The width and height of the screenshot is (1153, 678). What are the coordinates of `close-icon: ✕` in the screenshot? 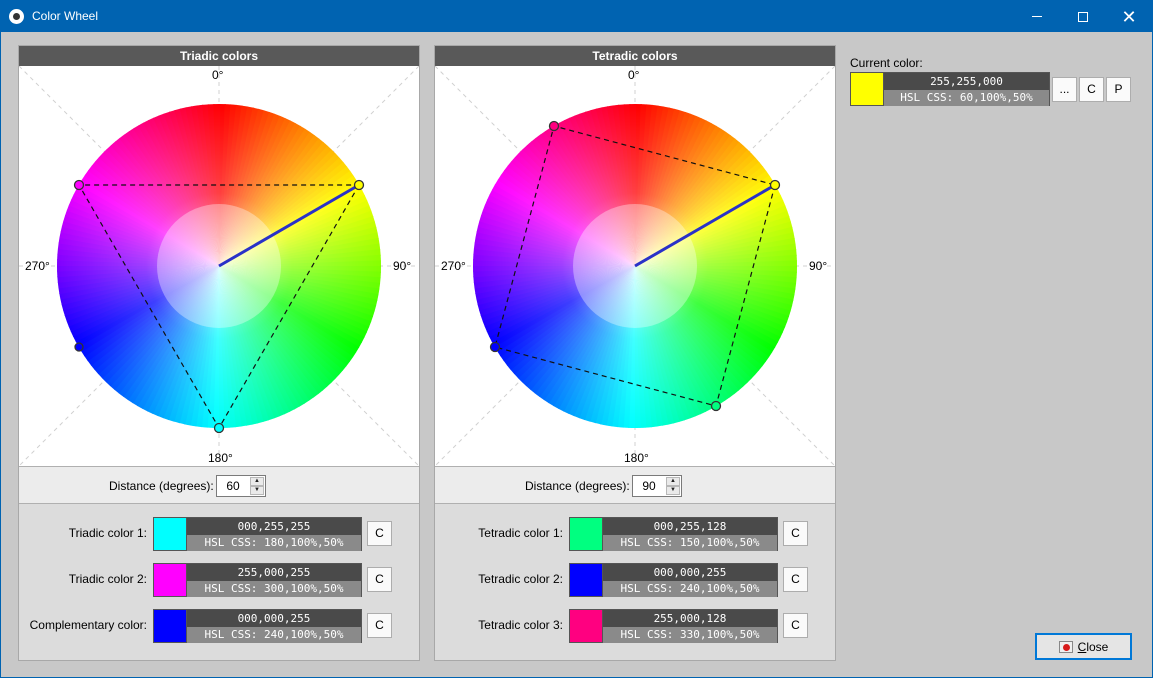 It's located at (1129, 16).